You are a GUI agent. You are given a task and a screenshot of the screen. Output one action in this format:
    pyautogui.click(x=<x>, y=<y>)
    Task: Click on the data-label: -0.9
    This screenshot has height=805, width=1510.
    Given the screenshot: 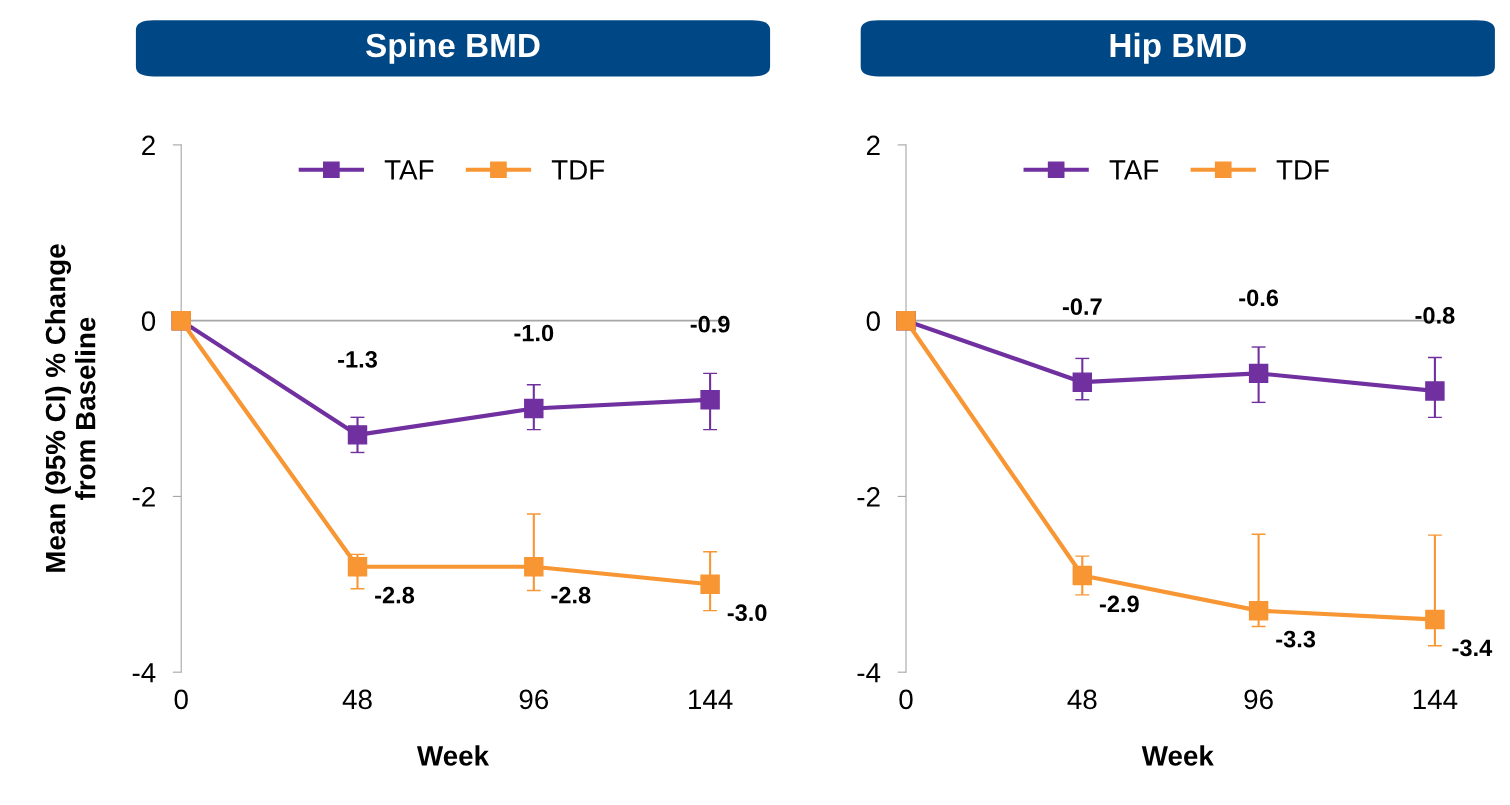 What is the action you would take?
    pyautogui.click(x=710, y=324)
    